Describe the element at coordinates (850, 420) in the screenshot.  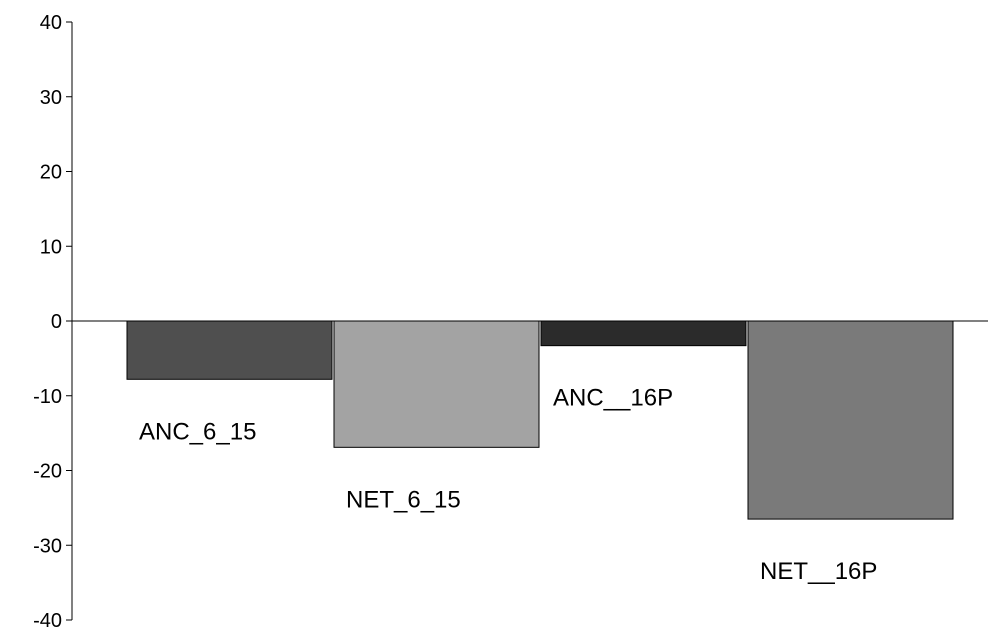
I see `bar-net-16p` at that location.